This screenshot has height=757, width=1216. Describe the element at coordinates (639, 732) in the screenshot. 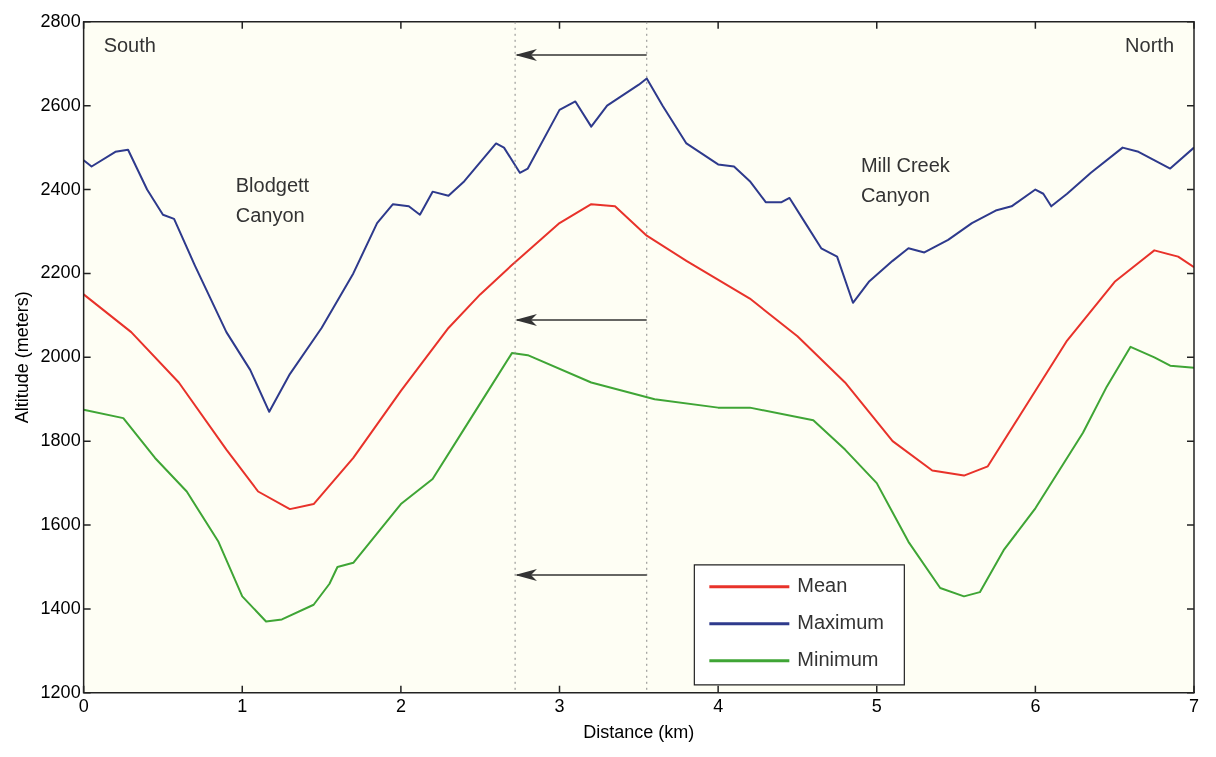

I see `x-axis-title: Distance (km)` at that location.